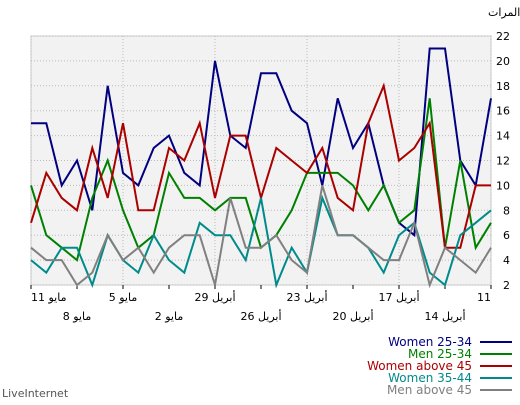 The width and height of the screenshot is (520, 405). What do you see at coordinates (77, 316) in the screenshot?
I see `x-tick-label: 8 مايو` at bounding box center [77, 316].